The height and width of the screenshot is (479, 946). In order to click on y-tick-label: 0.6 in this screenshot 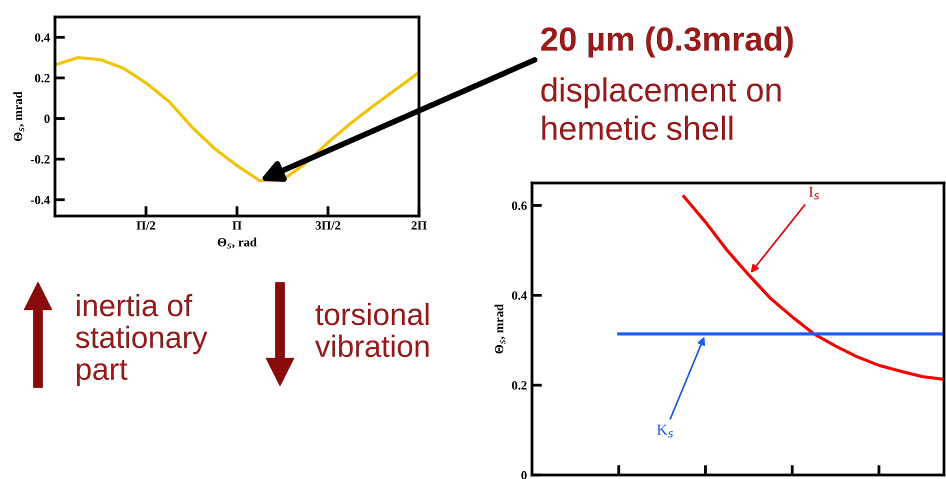, I will do `click(519, 205)`.